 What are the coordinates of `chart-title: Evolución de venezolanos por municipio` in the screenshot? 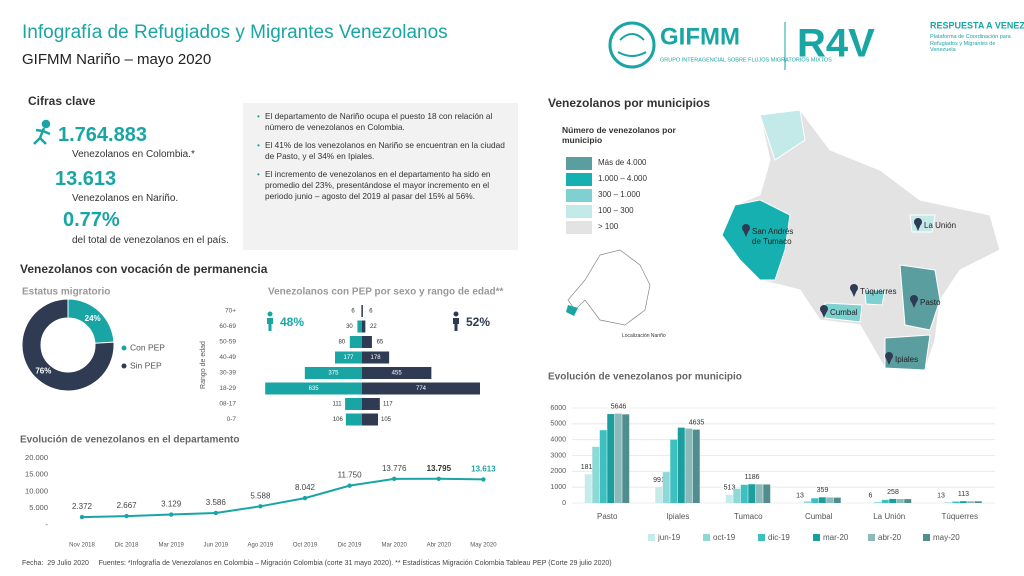 It's located at (645, 377).